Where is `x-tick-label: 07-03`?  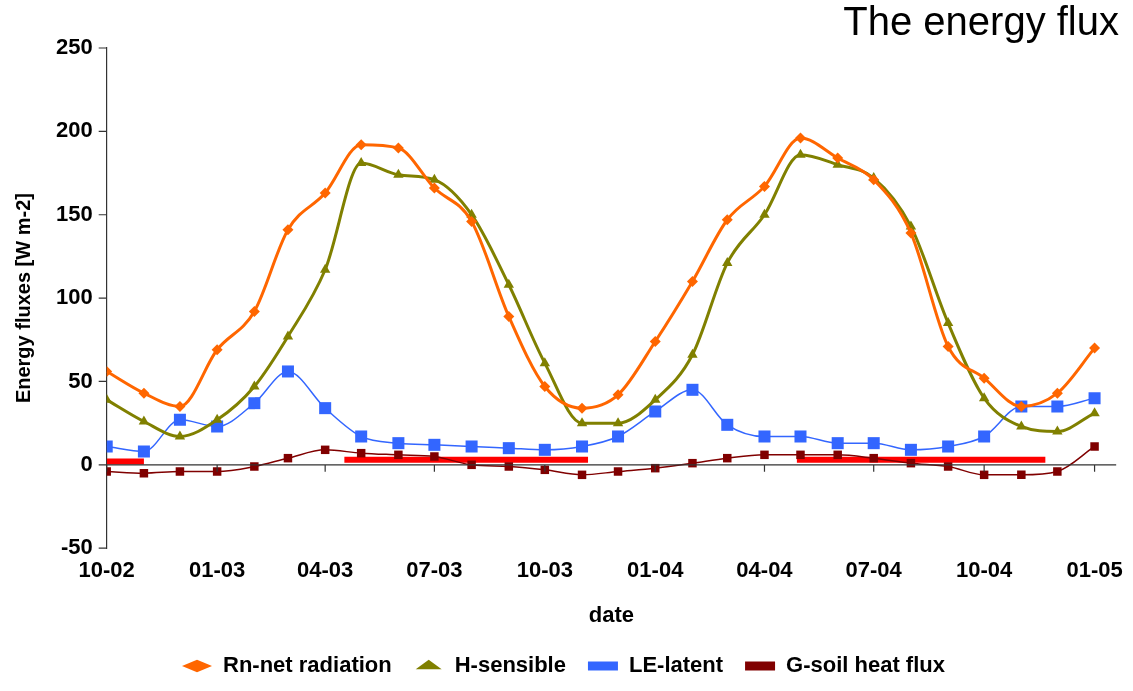 x-tick-label: 07-03 is located at coordinates (434, 570).